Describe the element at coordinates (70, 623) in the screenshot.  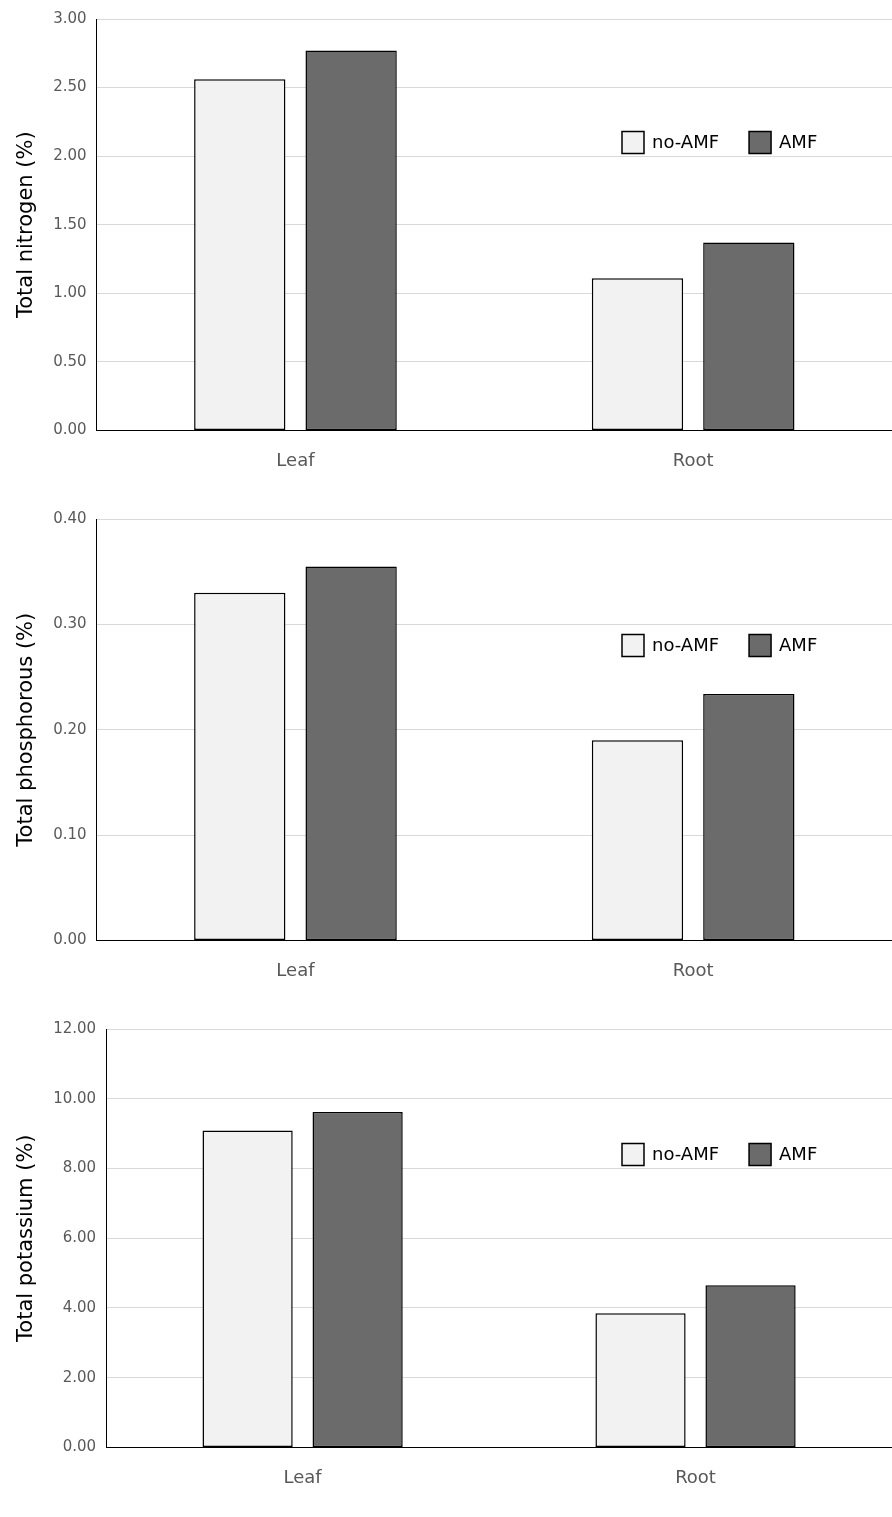
I see `y-tick-label: 0.30` at that location.